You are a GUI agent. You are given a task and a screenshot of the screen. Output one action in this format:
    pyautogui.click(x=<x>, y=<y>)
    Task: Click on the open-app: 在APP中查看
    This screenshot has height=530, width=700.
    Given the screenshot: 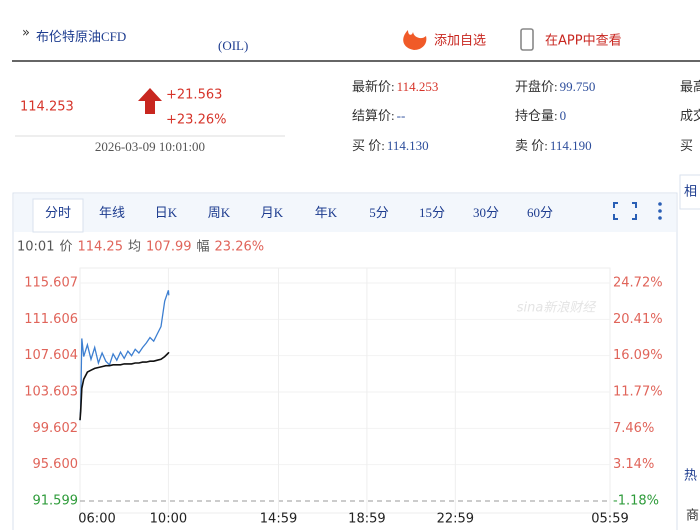 What is the action you would take?
    pyautogui.click(x=583, y=41)
    